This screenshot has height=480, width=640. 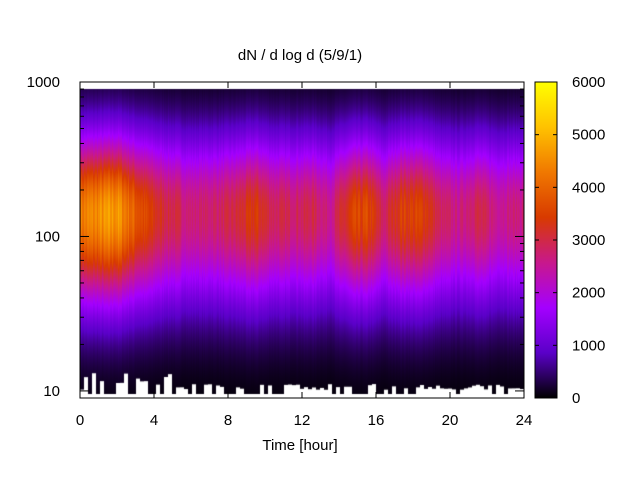 I want to click on y-tick-label: 10, so click(x=51, y=391).